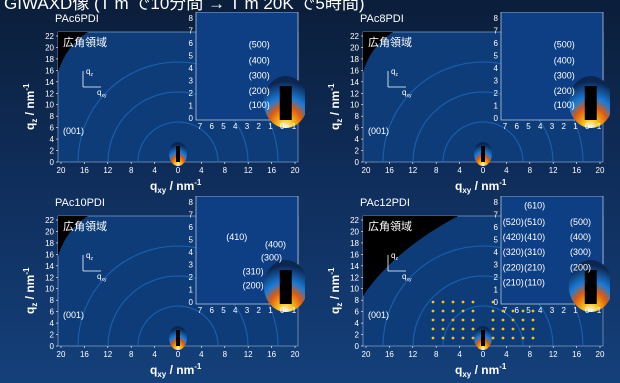 The width and height of the screenshot is (620, 383). Describe the element at coordinates (534, 267) in the screenshot. I see `inset-peak-label: (210)` at that location.